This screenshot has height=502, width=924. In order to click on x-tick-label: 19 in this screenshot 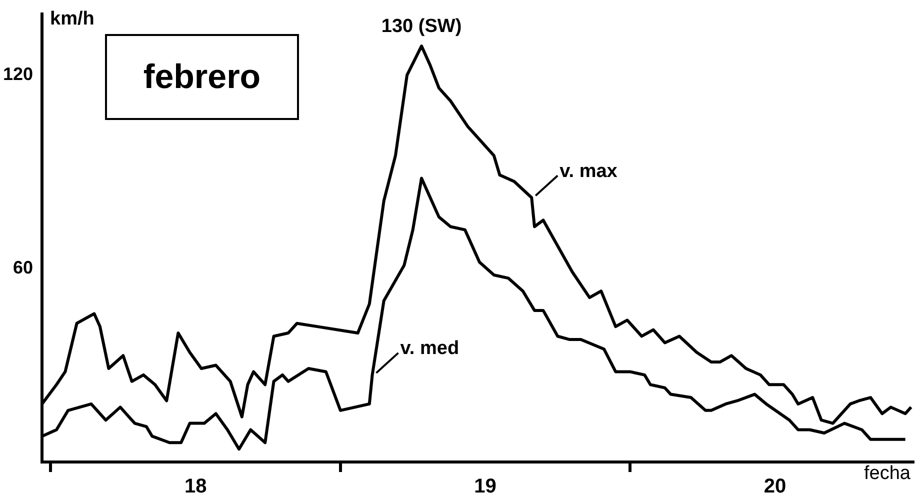, I will do `click(485, 487)`.